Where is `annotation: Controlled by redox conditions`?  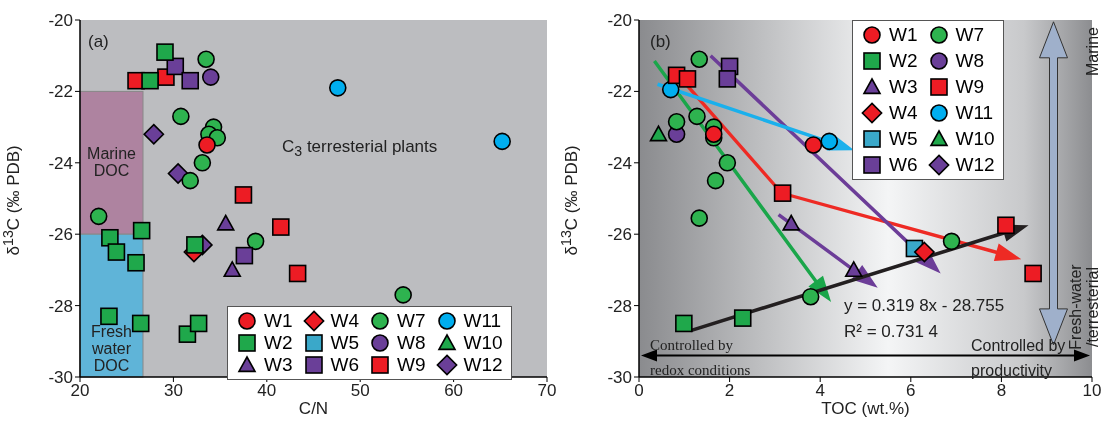
annotation: Controlled by redox conditions is located at coordinates (701, 358).